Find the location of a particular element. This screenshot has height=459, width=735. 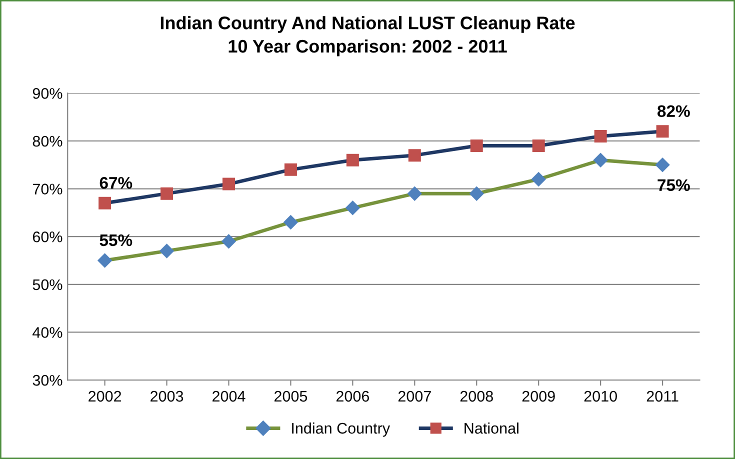

x-tick-label: 2010 is located at coordinates (600, 396).